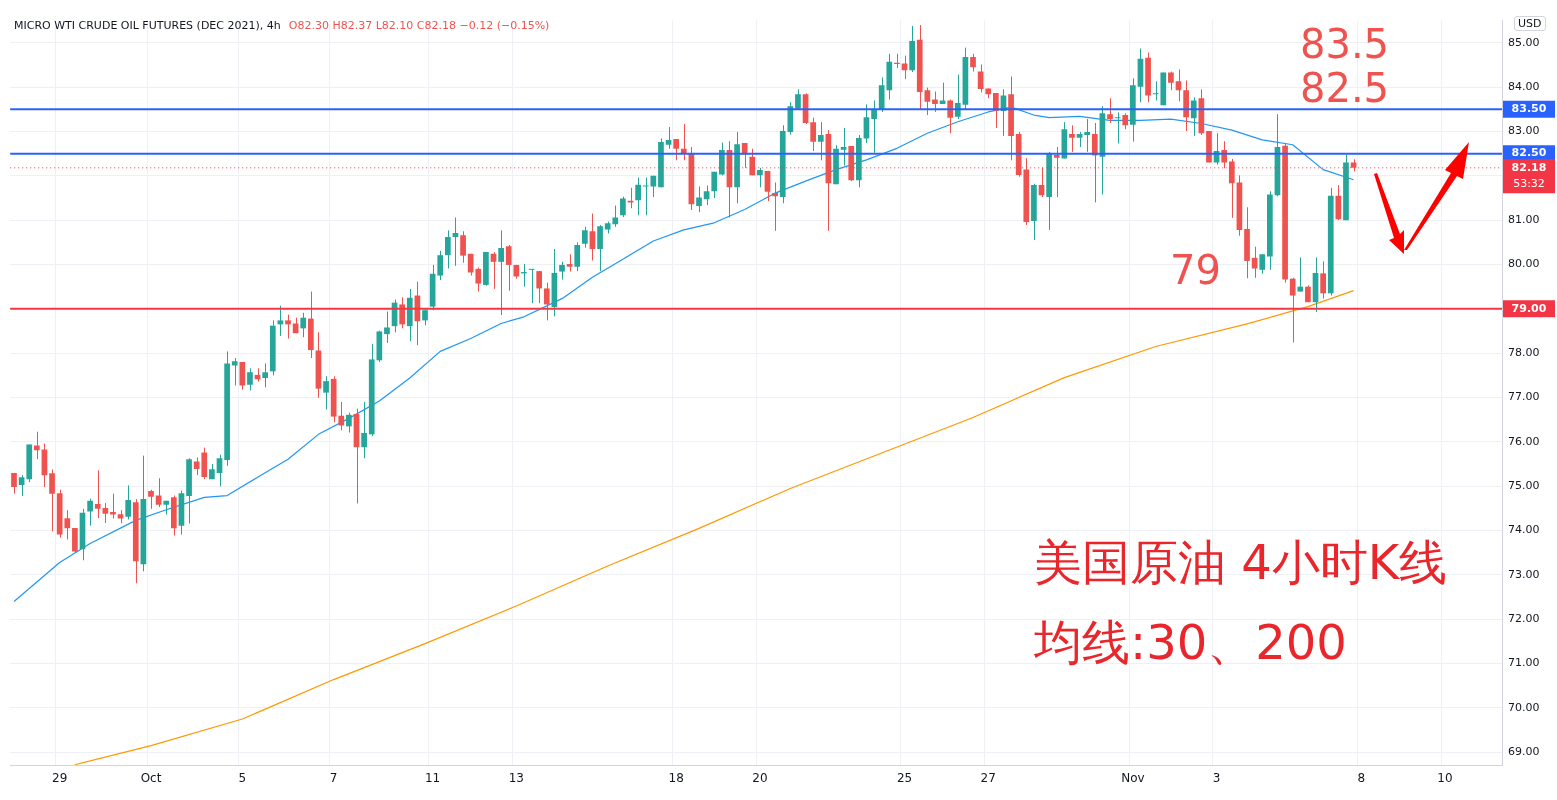  I want to click on y-tick-label: 80.00, so click(1524, 264).